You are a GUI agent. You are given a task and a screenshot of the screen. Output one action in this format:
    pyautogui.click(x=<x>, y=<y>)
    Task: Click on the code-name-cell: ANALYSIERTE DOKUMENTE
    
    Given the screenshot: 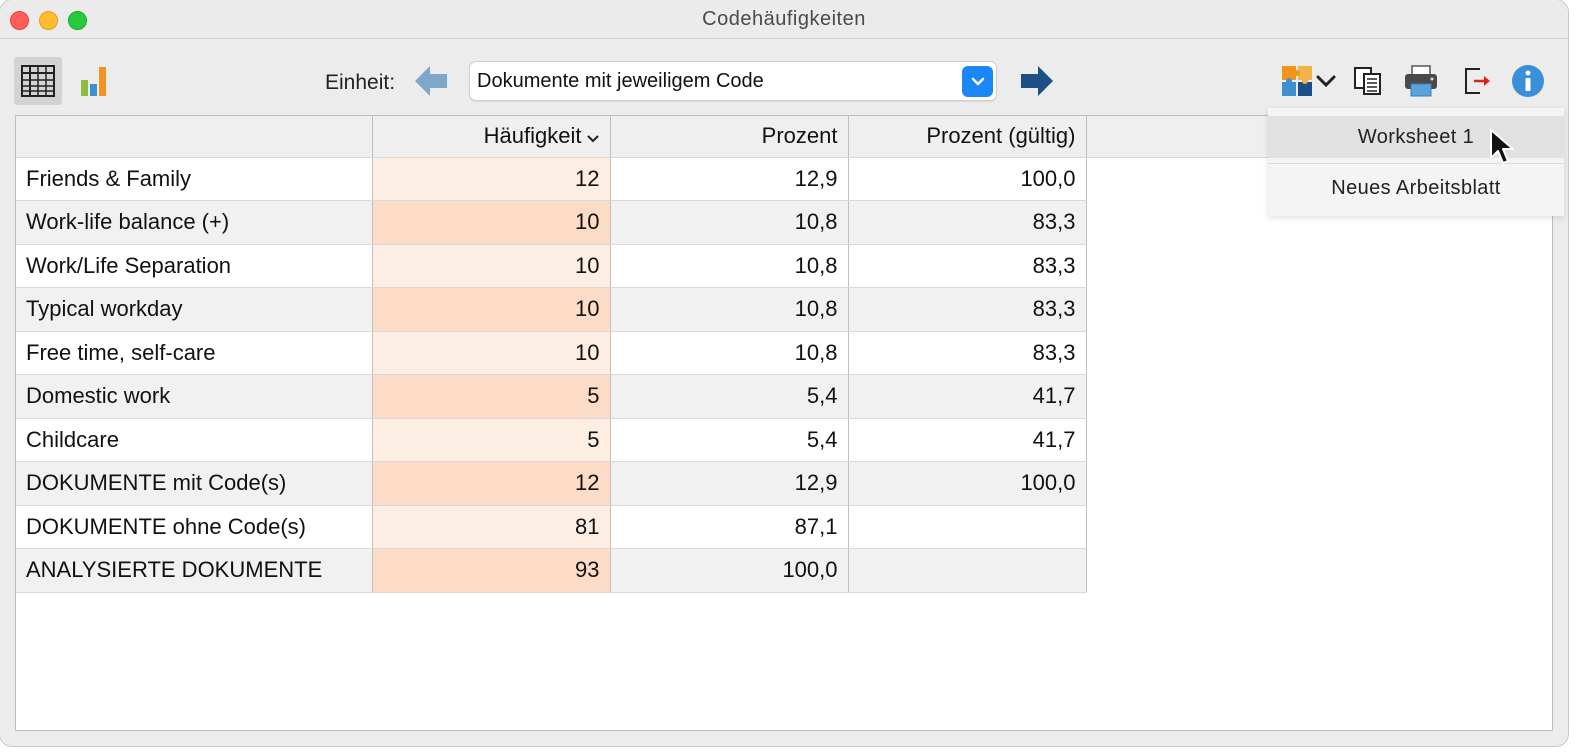 What is the action you would take?
    pyautogui.click(x=194, y=570)
    